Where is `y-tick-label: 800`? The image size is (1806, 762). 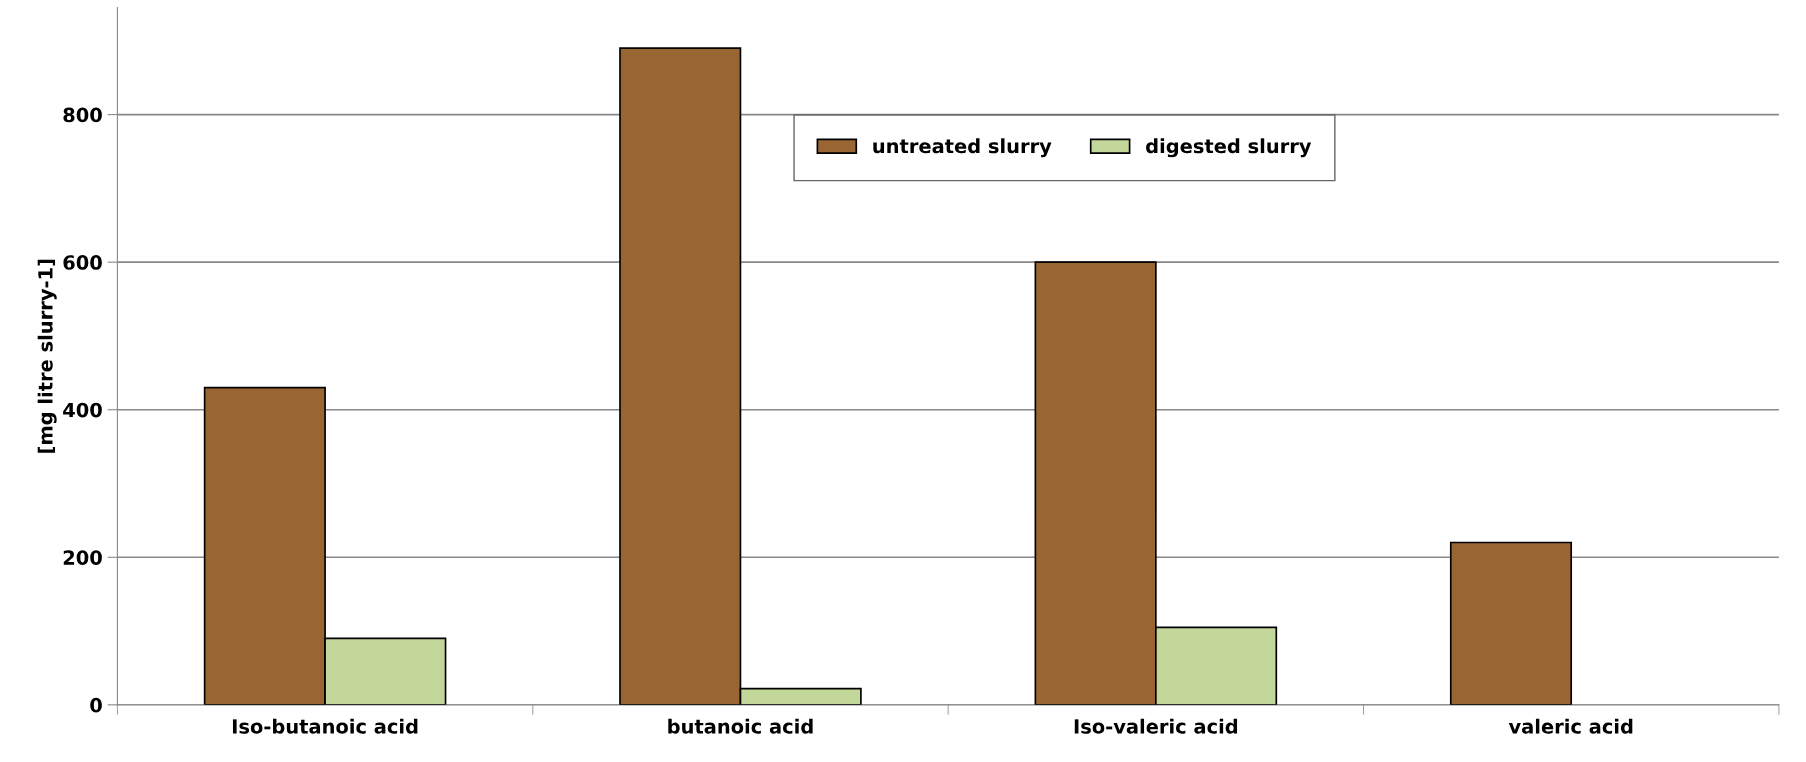 y-tick-label: 800 is located at coordinates (82, 115).